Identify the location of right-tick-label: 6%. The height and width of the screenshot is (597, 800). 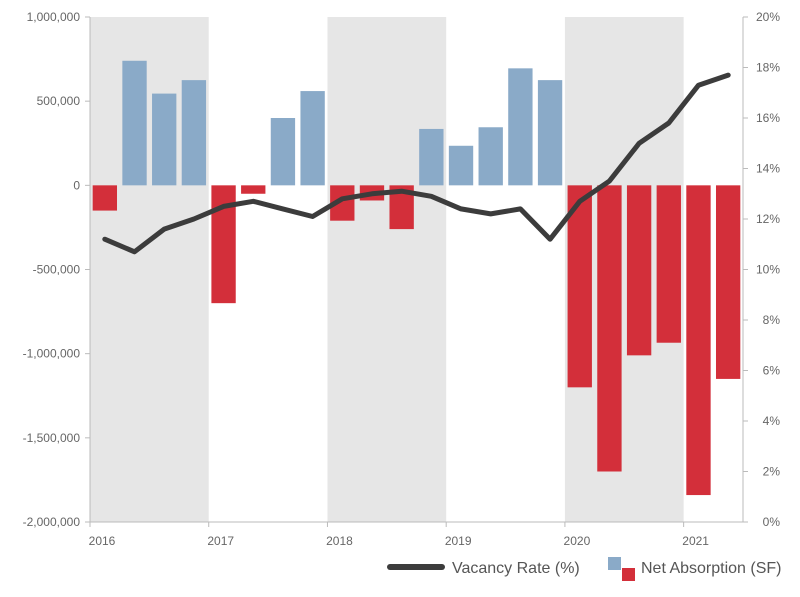
(772, 371).